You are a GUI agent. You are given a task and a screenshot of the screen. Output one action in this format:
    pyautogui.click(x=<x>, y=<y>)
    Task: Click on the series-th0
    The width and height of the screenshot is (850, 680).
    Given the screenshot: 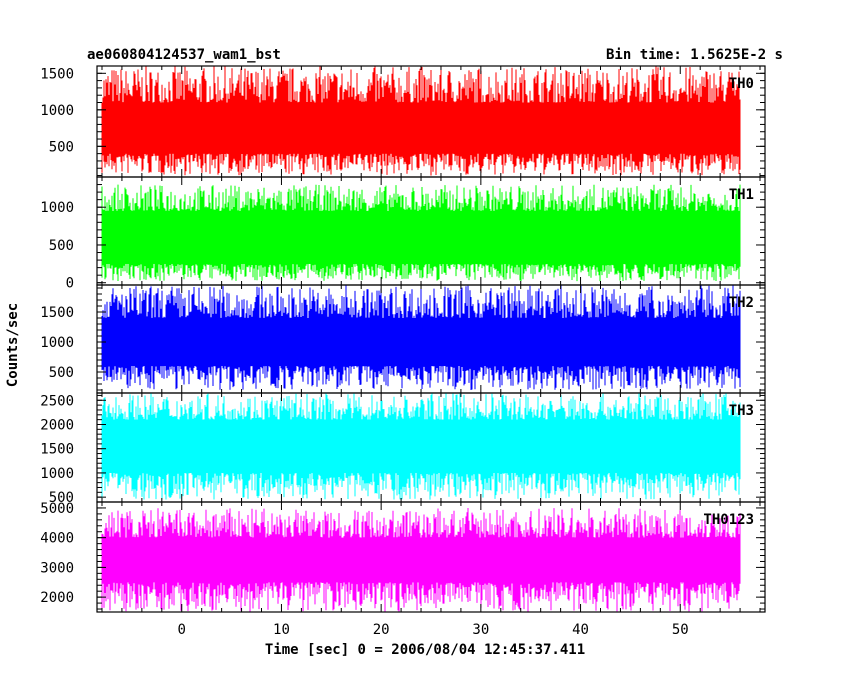 What is the action you would take?
    pyautogui.click(x=421, y=121)
    